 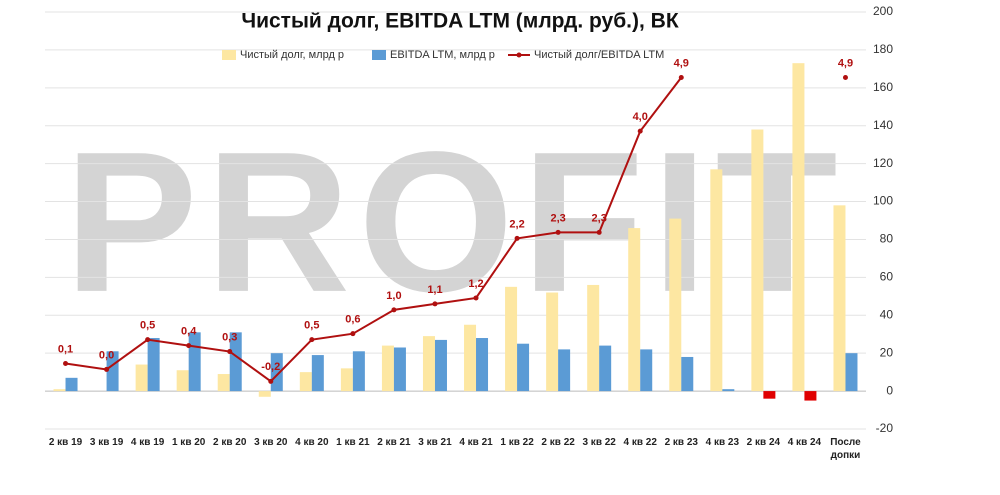 I want to click on y-tick-label: 180, so click(x=883, y=49).